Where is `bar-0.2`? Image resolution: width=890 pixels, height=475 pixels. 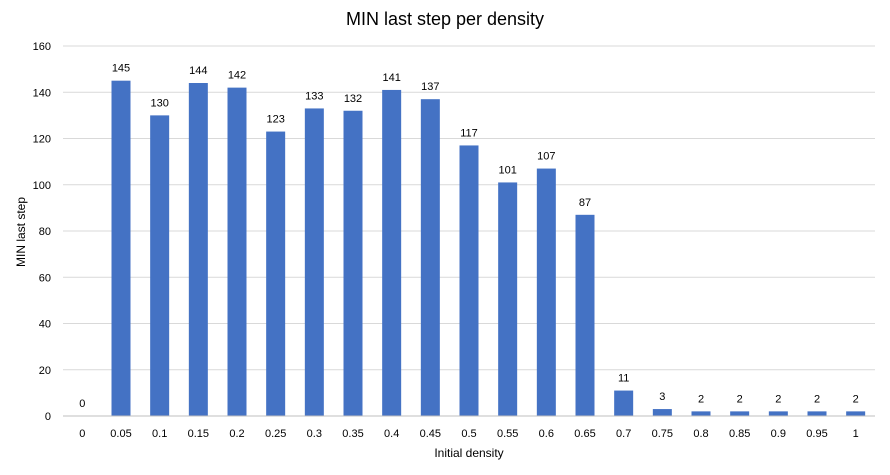 bar-0.2 is located at coordinates (237, 251).